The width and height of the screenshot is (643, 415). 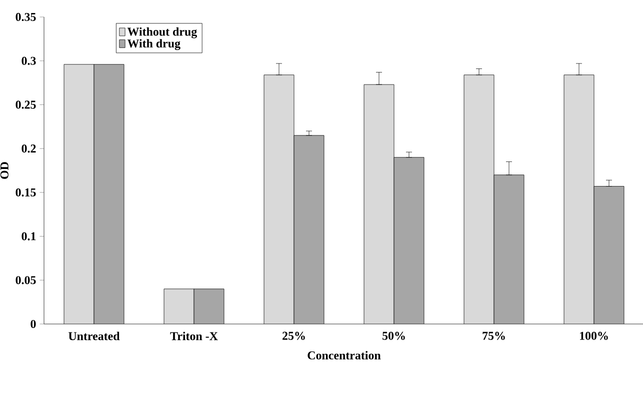 I want to click on x-tick-label: 100%, so click(x=594, y=336).